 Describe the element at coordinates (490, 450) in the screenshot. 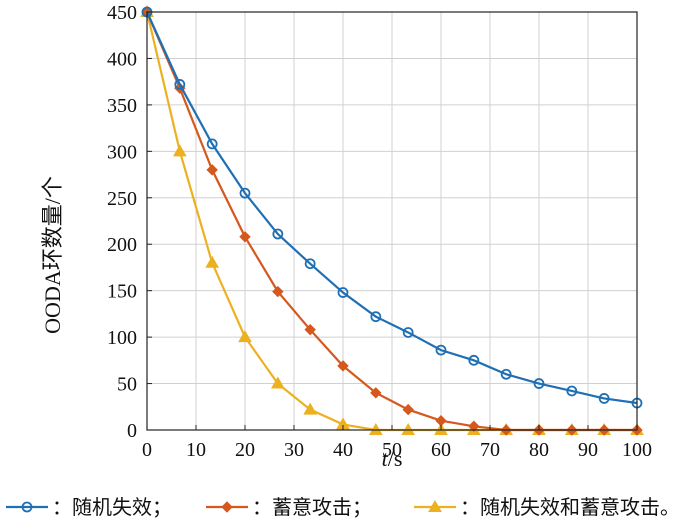

I see `x-tick-label: 70` at that location.